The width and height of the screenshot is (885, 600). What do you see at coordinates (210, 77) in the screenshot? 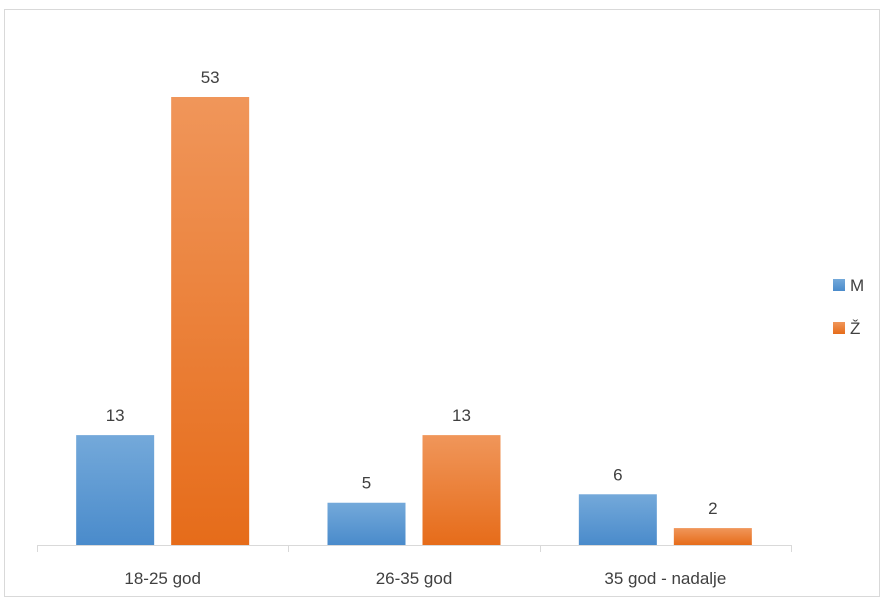
I see `data-label: 53` at bounding box center [210, 77].